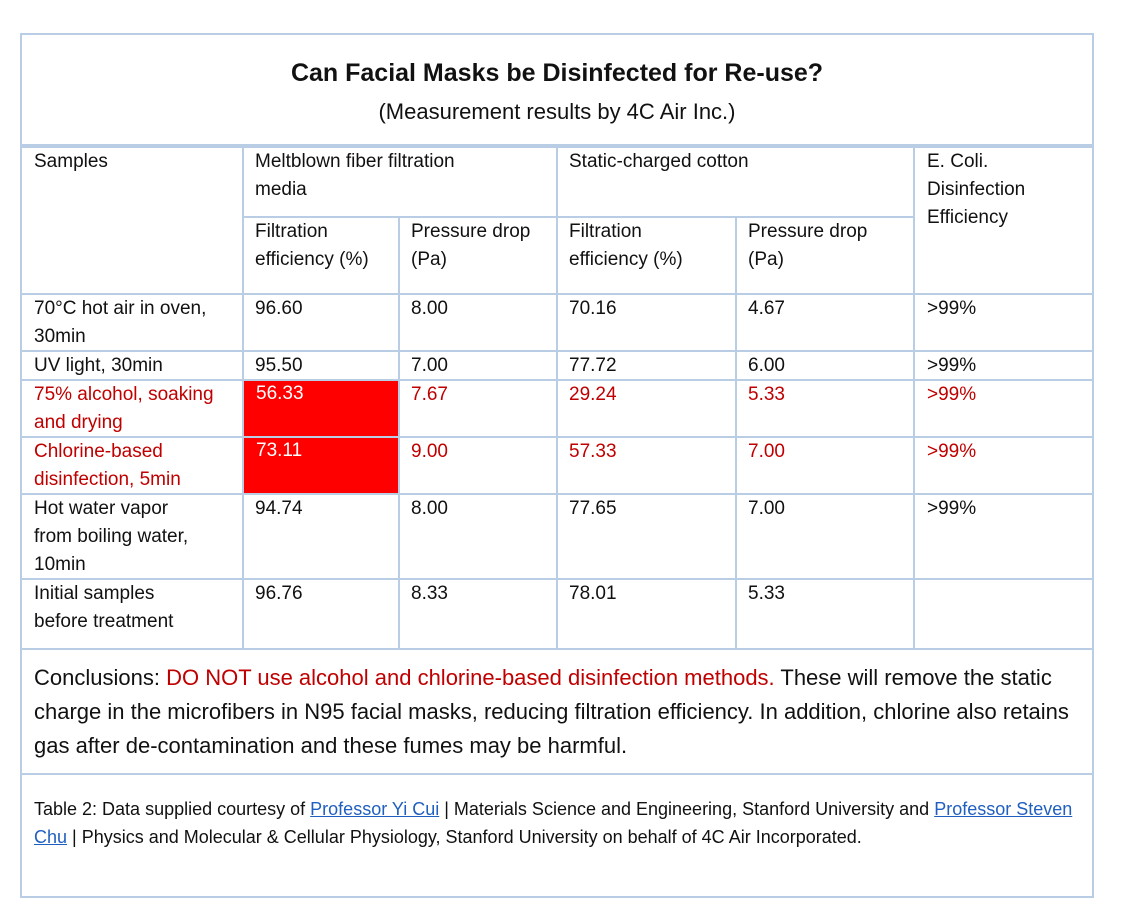  Describe the element at coordinates (107, 465) in the screenshot. I see `table-cell: Chlorine-based disinfection, 5min` at that location.